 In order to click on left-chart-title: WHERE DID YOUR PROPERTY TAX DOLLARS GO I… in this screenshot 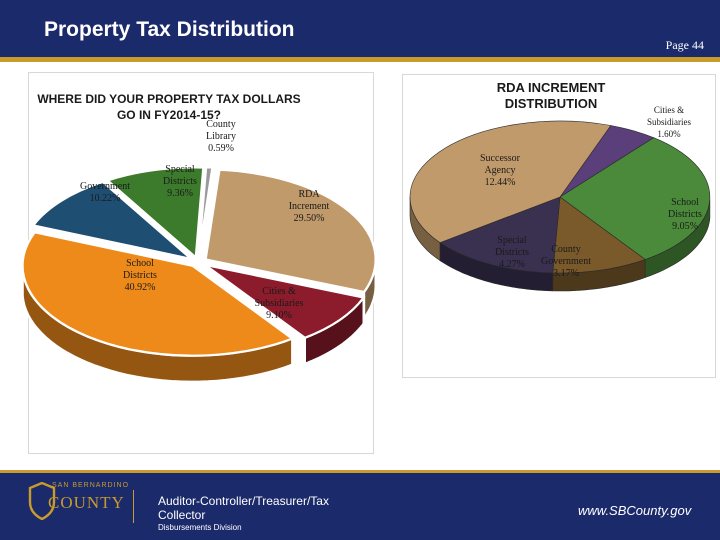, I will do `click(169, 107)`.